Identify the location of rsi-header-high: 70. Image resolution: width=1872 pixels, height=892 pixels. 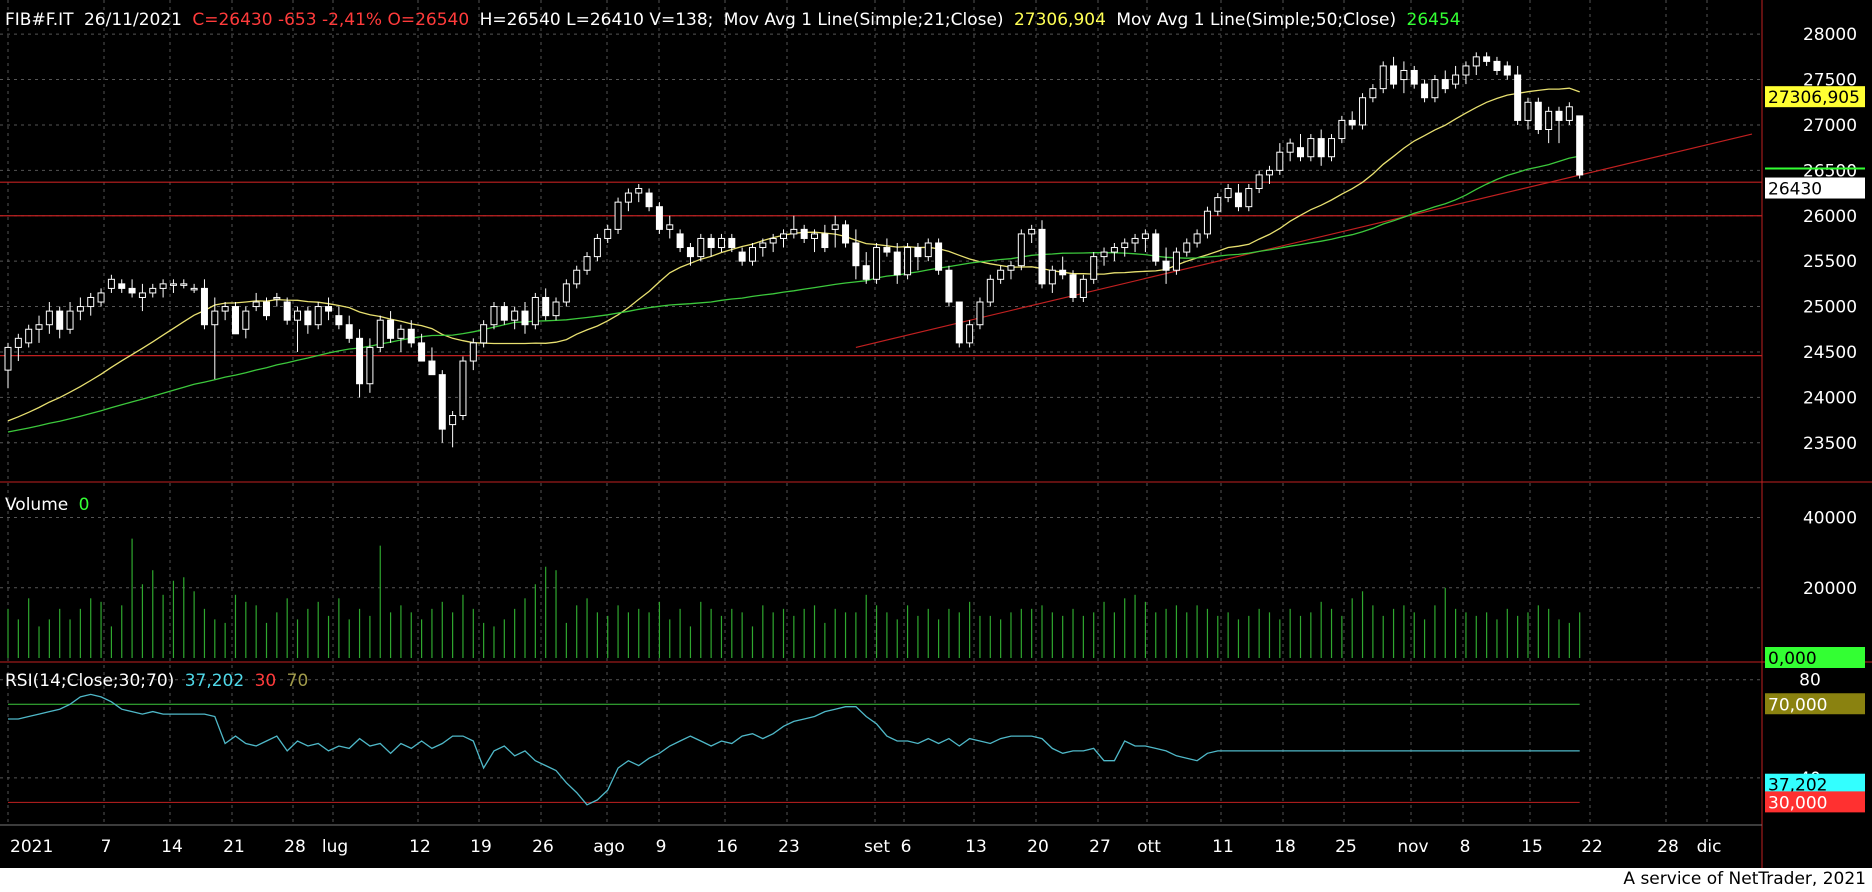
(298, 681).